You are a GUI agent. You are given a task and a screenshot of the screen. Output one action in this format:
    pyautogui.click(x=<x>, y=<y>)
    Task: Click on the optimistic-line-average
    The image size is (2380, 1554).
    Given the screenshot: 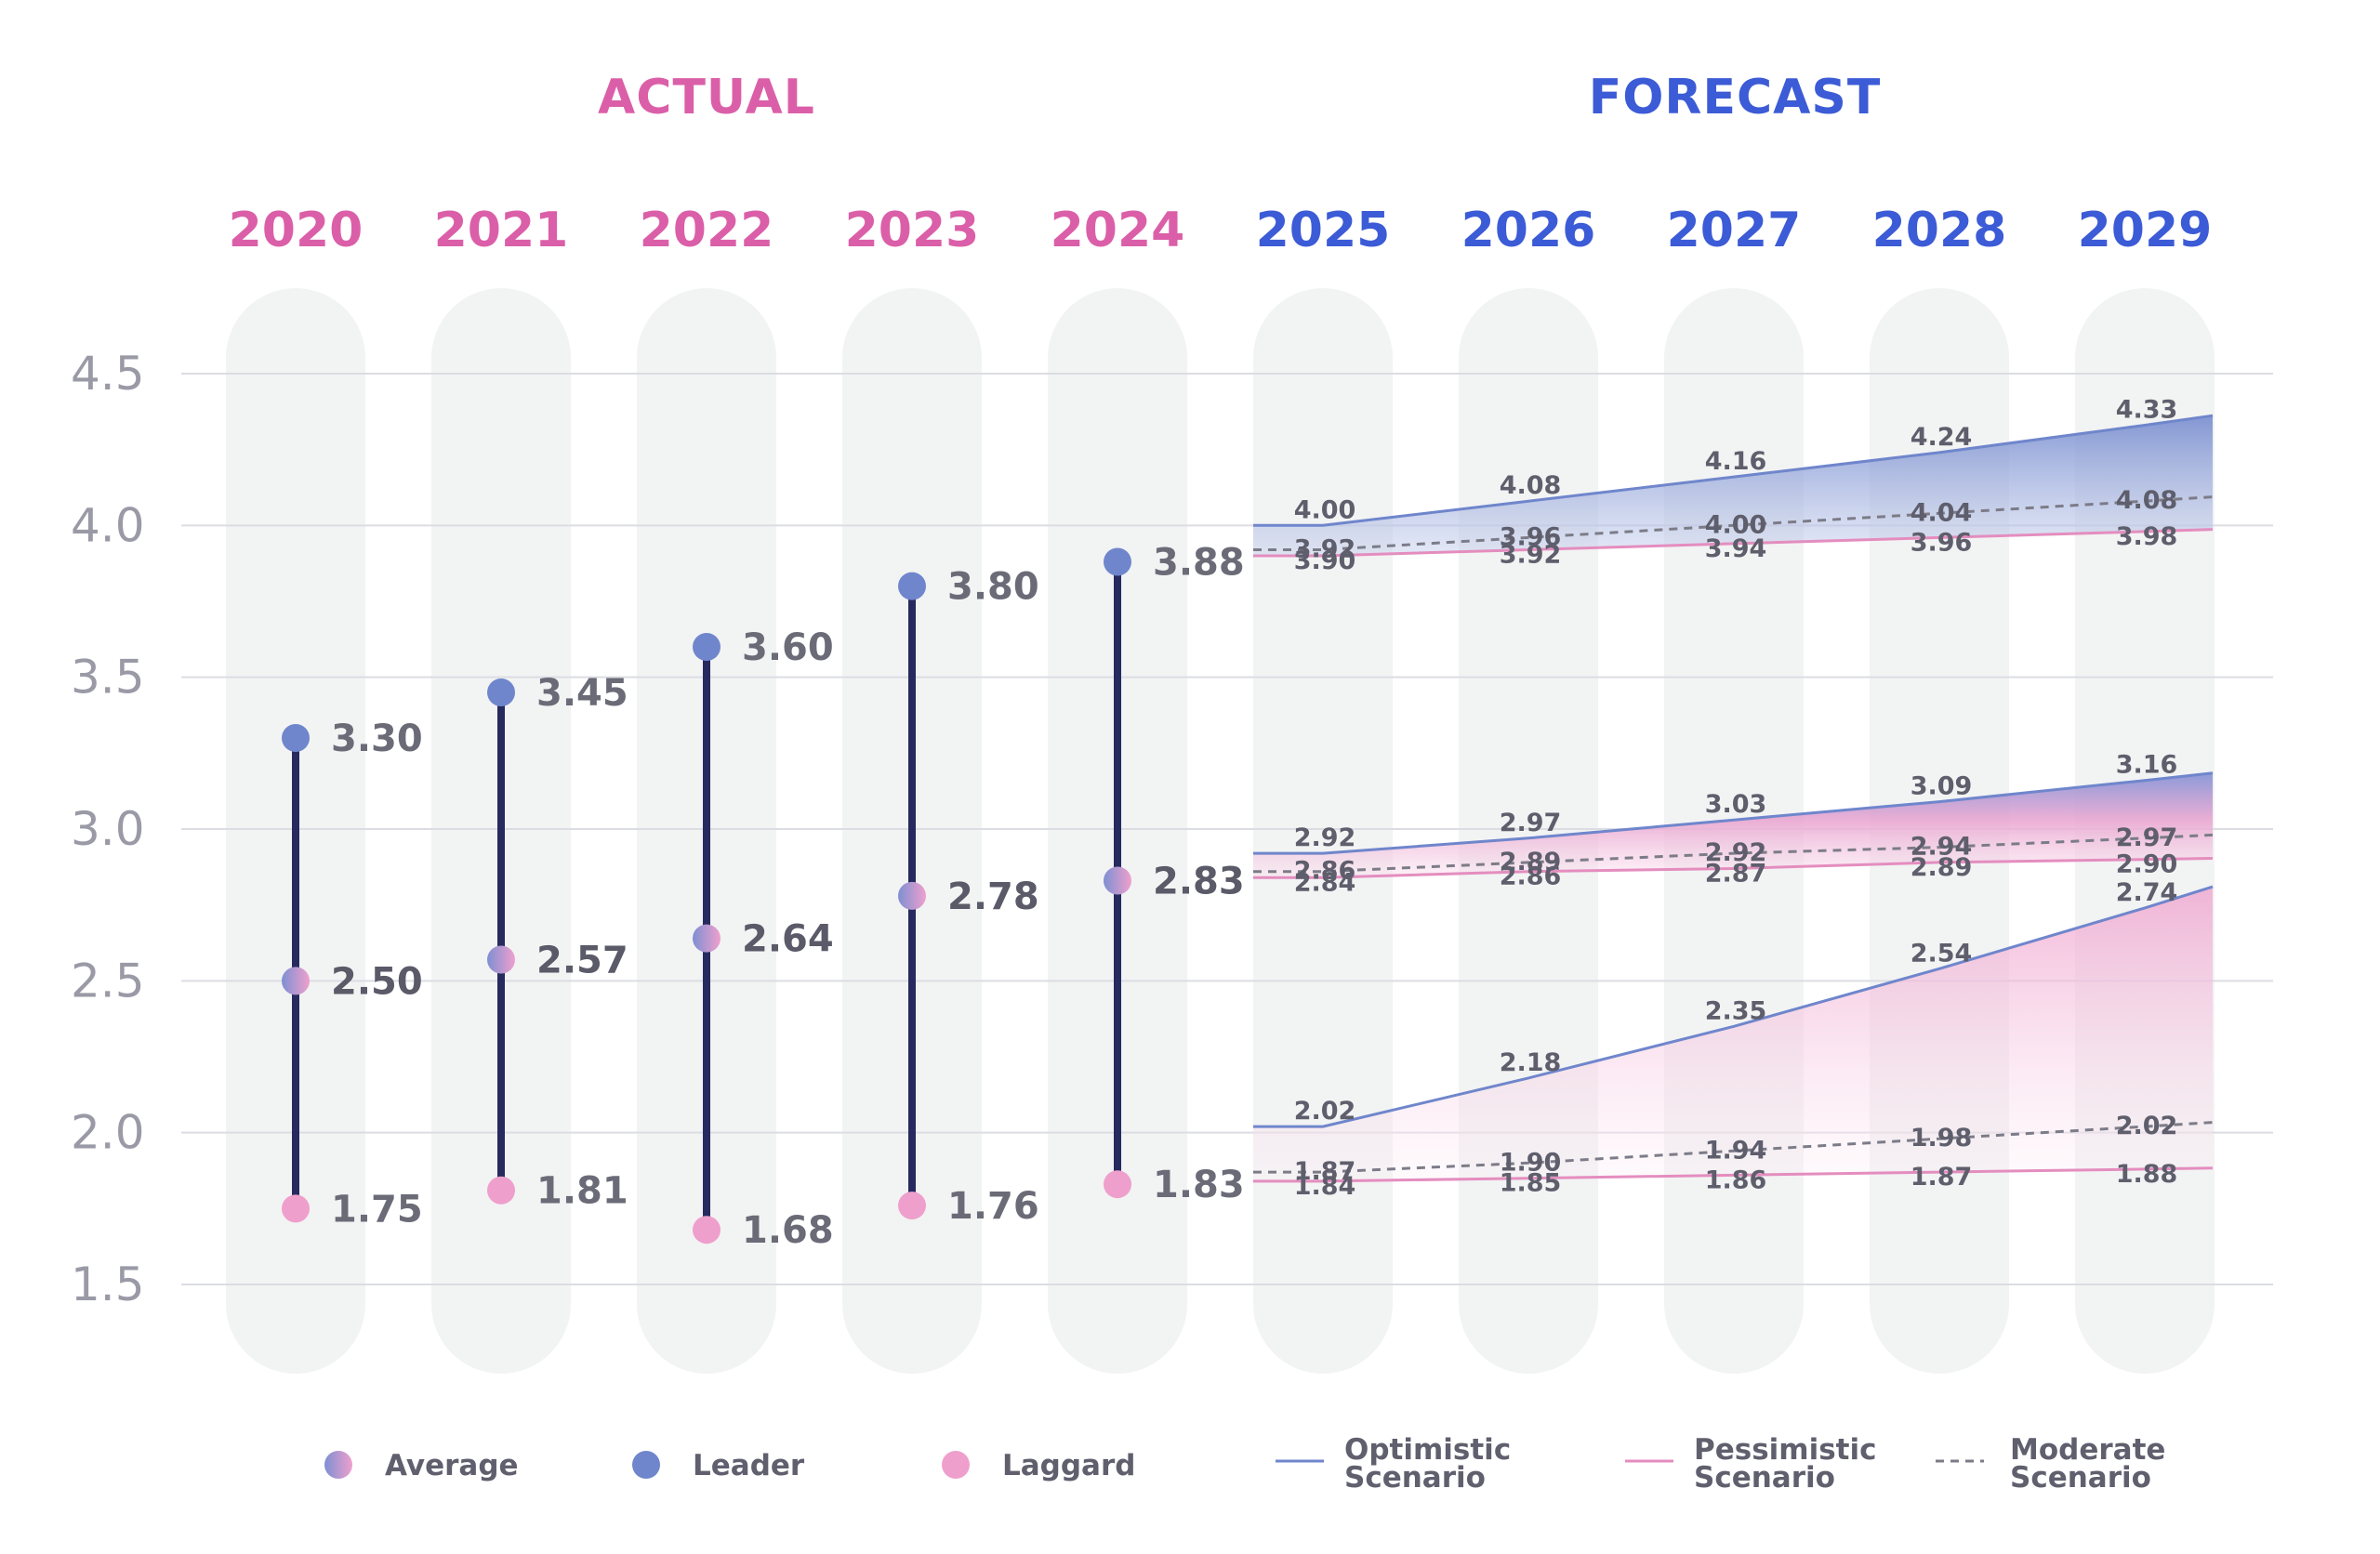 What is the action you would take?
    pyautogui.click(x=1733, y=813)
    